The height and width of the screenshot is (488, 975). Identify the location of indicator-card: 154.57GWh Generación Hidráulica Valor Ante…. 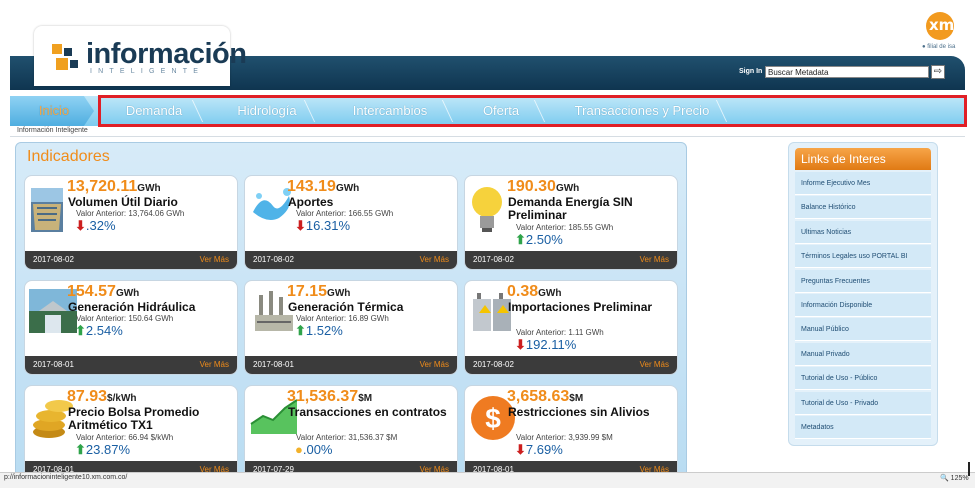
(131, 327).